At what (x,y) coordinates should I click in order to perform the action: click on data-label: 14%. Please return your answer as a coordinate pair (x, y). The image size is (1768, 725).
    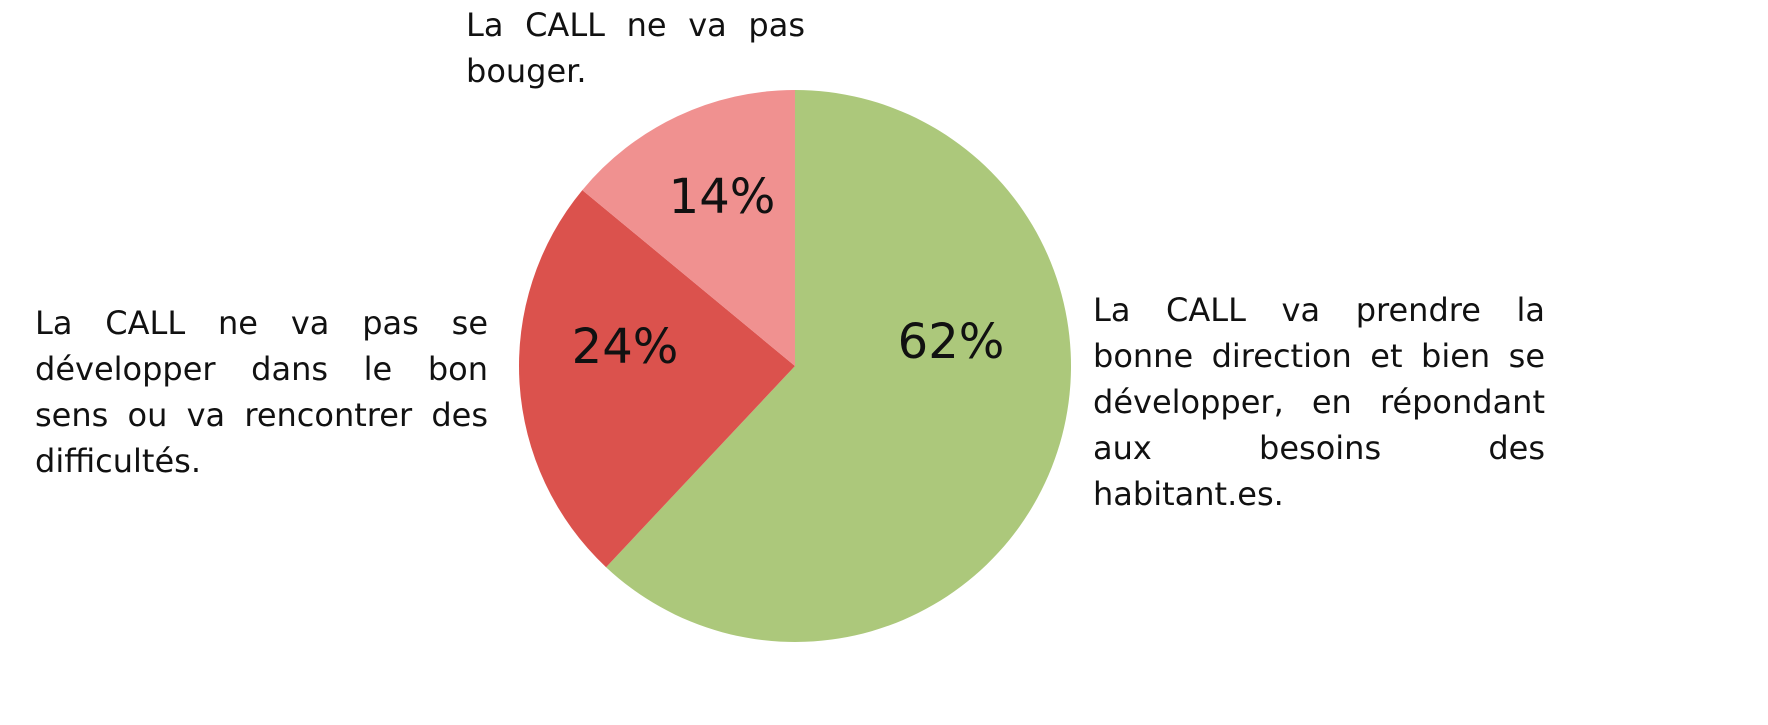
    Looking at the image, I should click on (722, 197).